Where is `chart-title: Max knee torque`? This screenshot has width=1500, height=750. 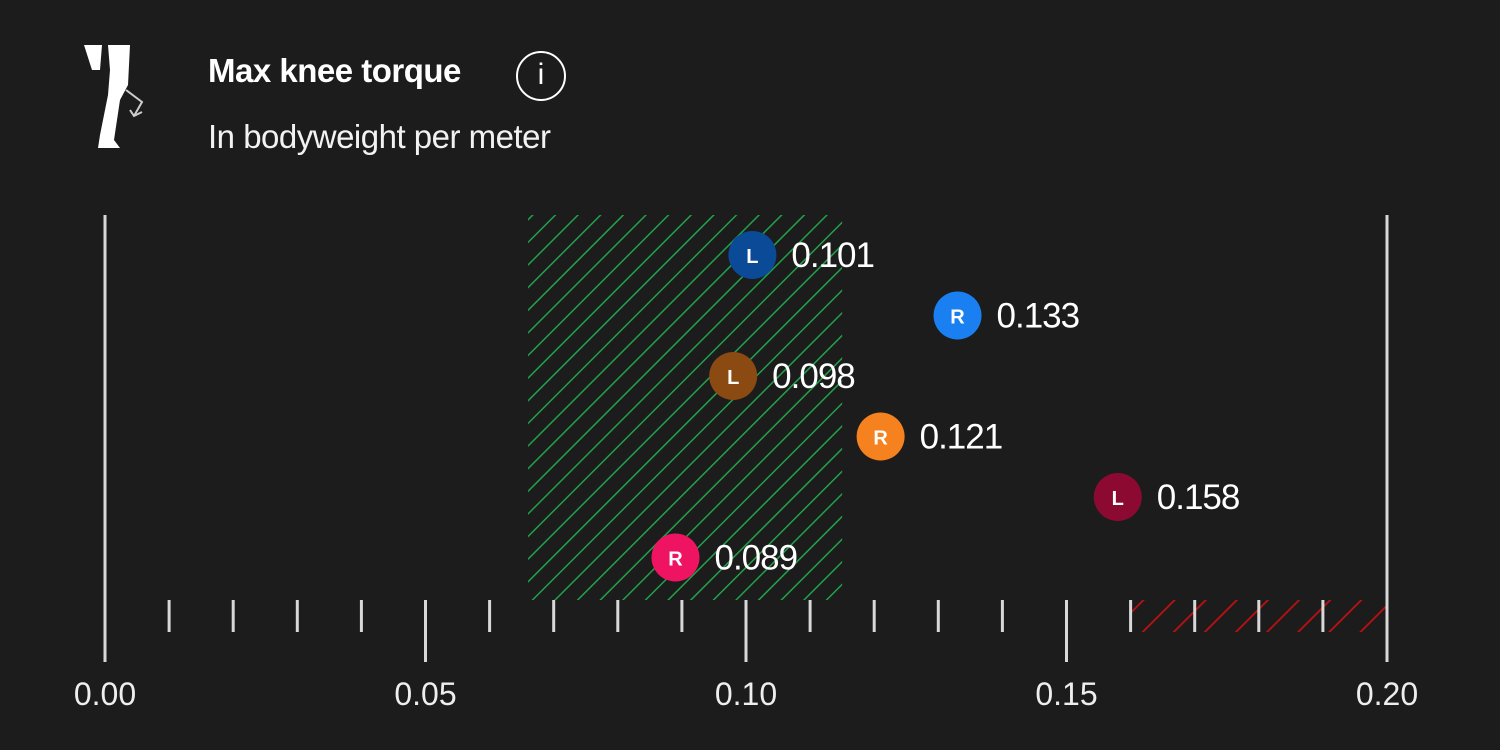 chart-title: Max knee torque is located at coordinates (334, 70).